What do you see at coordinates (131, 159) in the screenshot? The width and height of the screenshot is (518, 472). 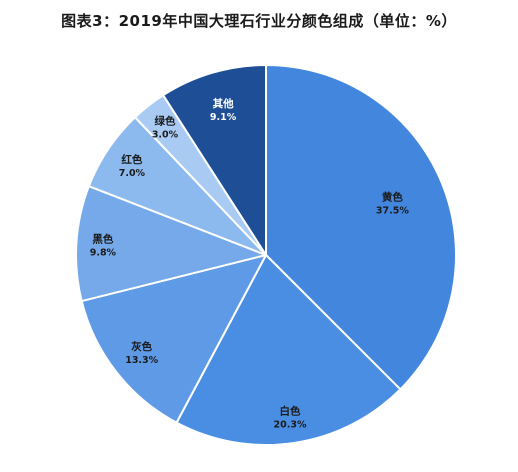 I see `slice-name-label: 红色` at bounding box center [131, 159].